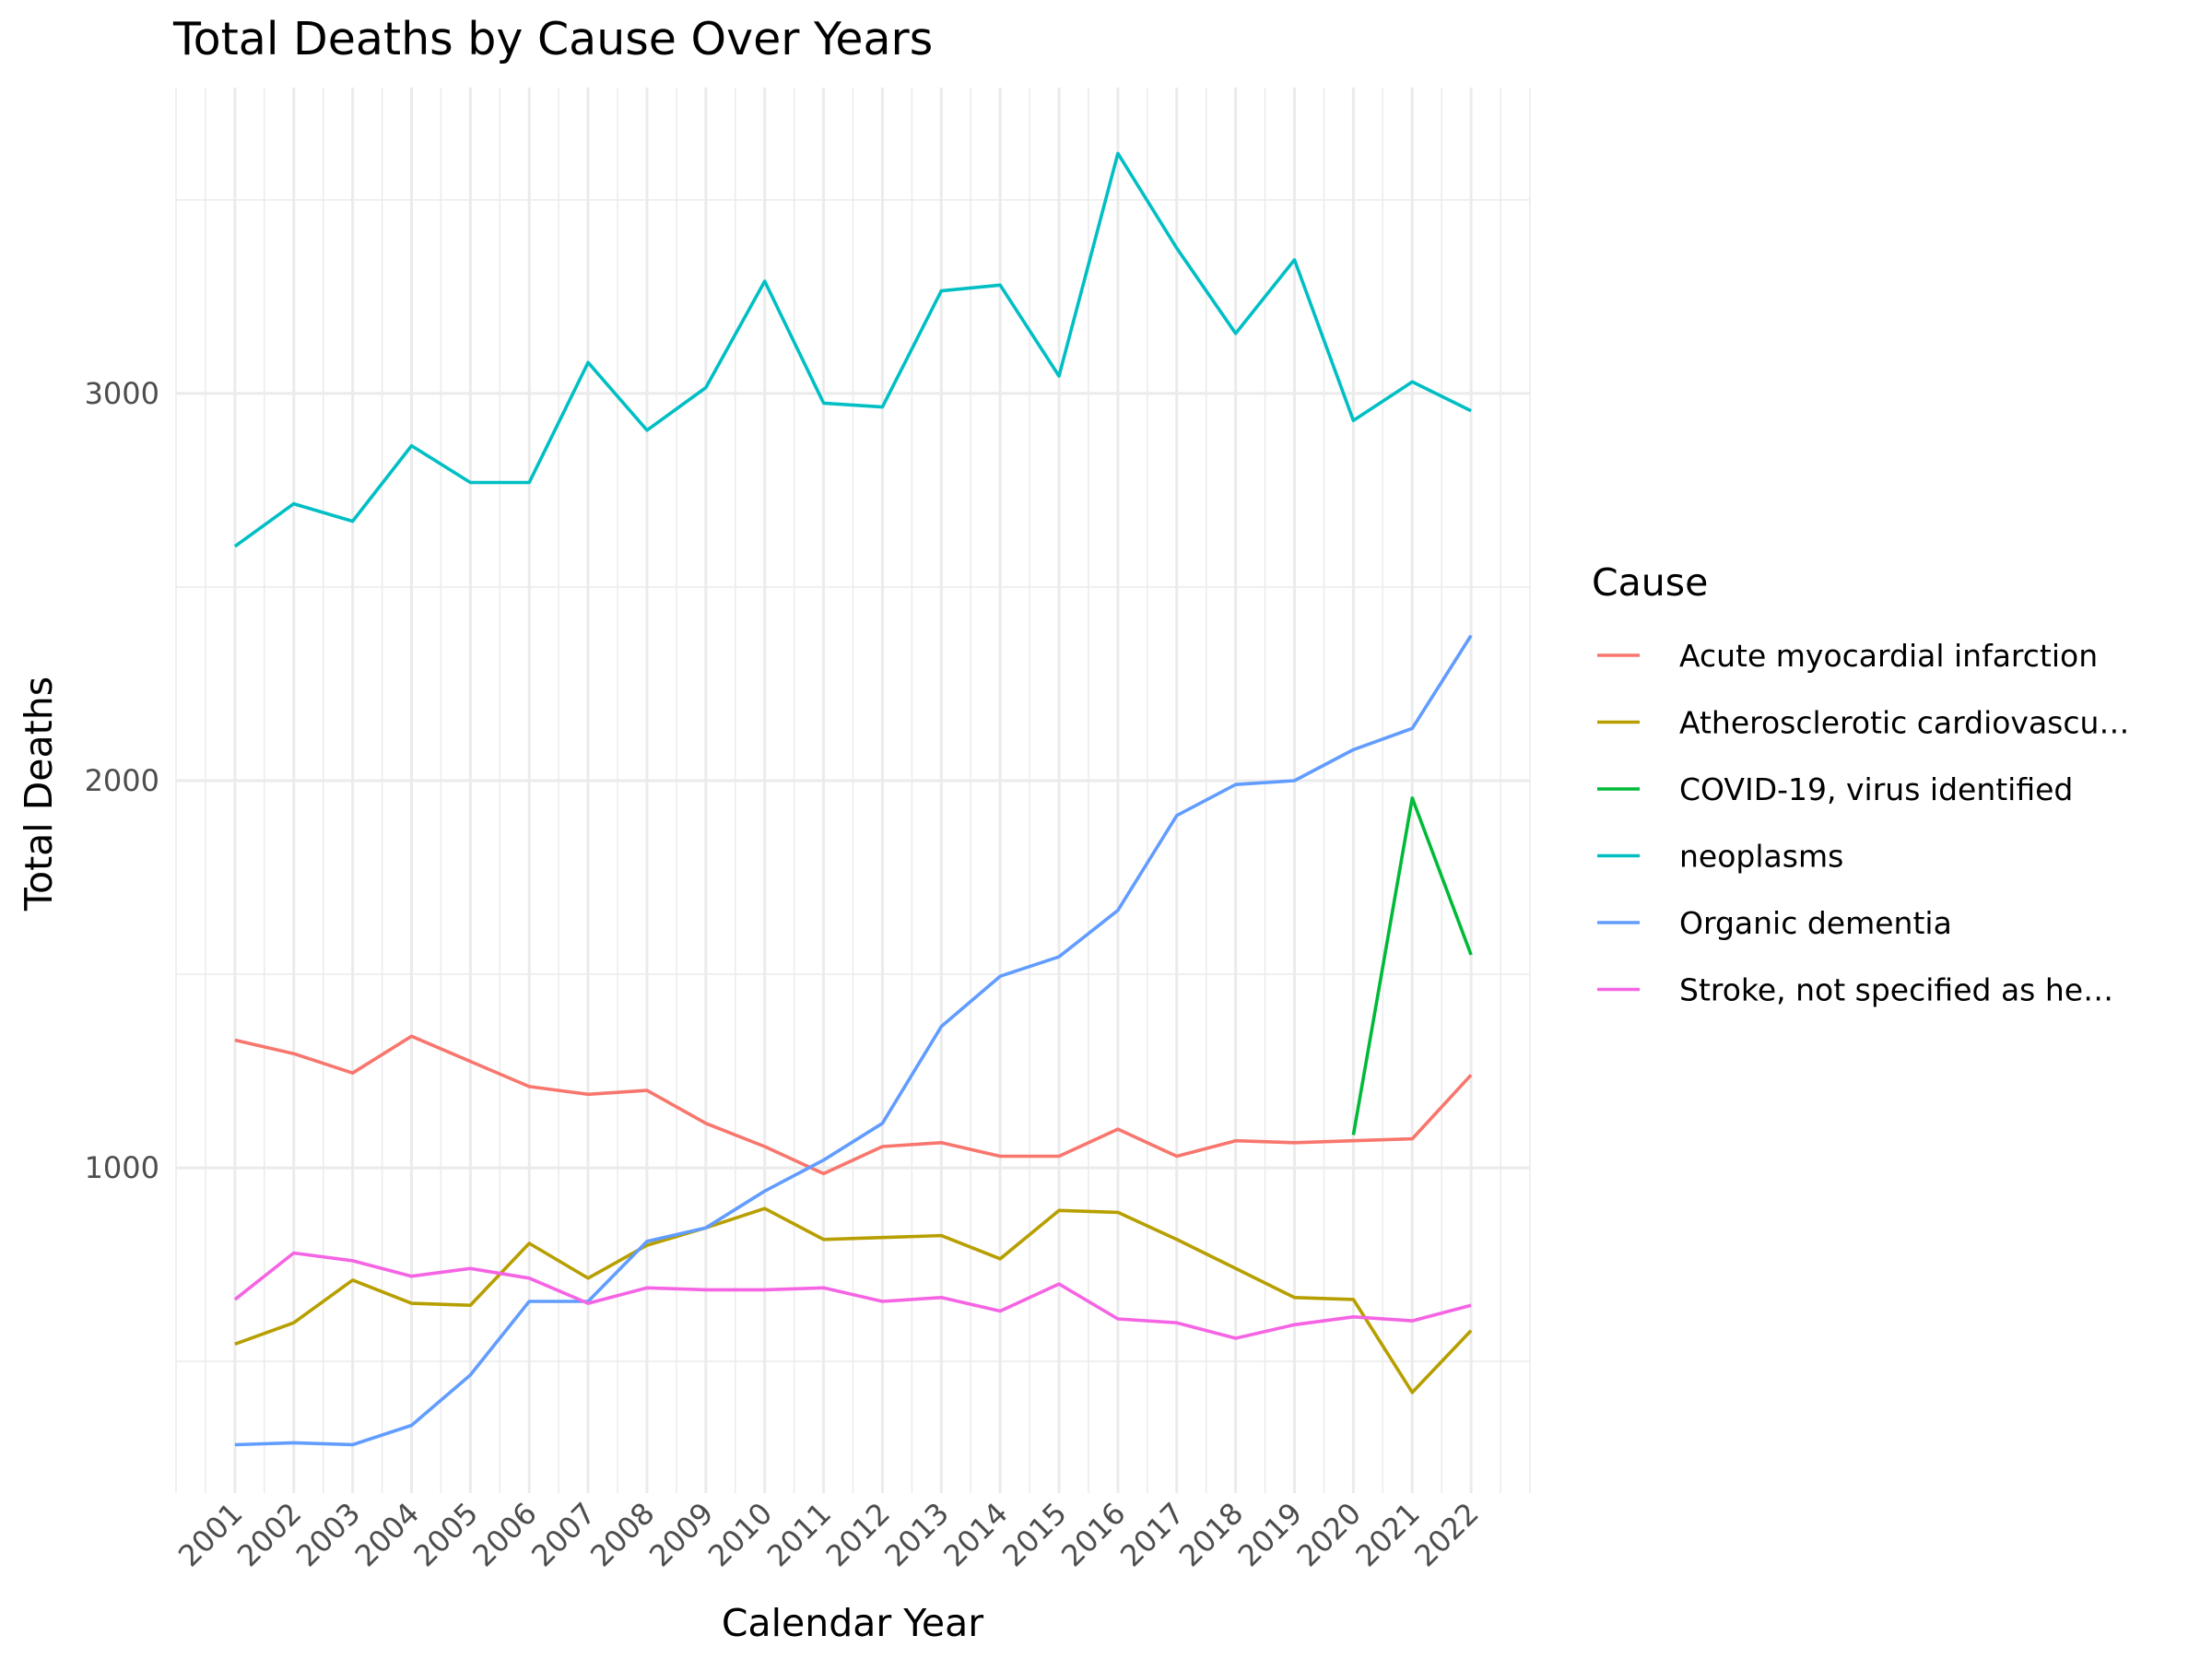 This screenshot has width=2212, height=1659. I want to click on legend-label: Acute myocardial infarction, so click(1888, 656).